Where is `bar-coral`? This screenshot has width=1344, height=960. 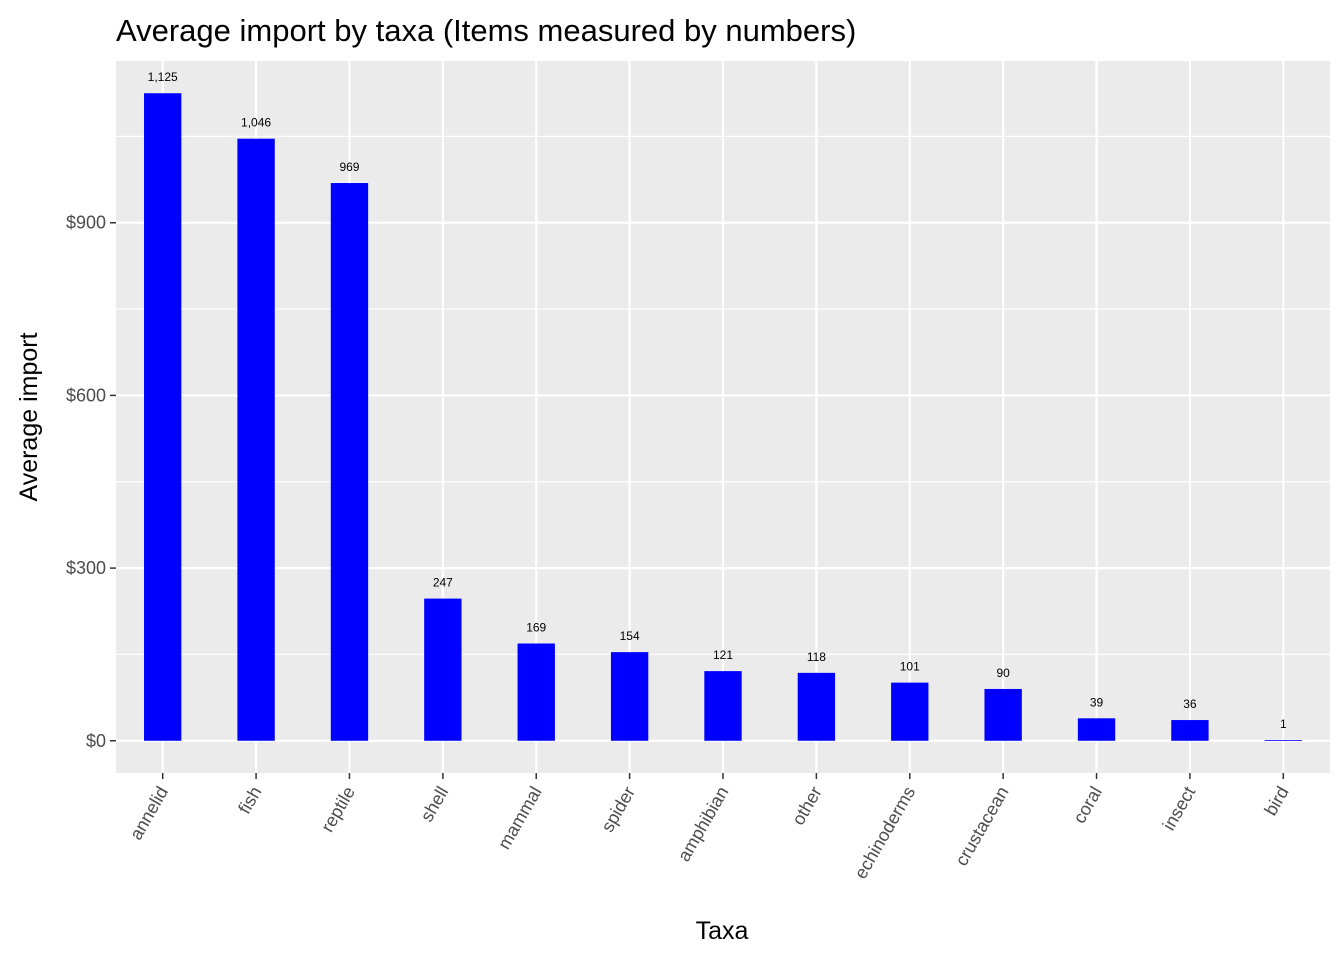
bar-coral is located at coordinates (1096, 729).